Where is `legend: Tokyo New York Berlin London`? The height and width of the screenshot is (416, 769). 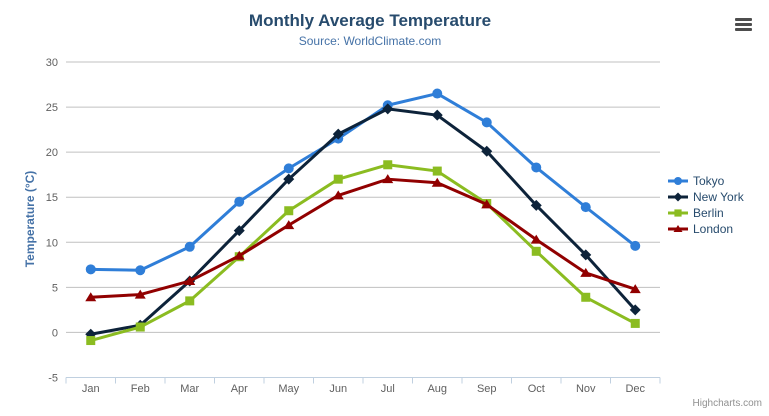
legend: Tokyo New York Berlin London is located at coordinates (706, 205).